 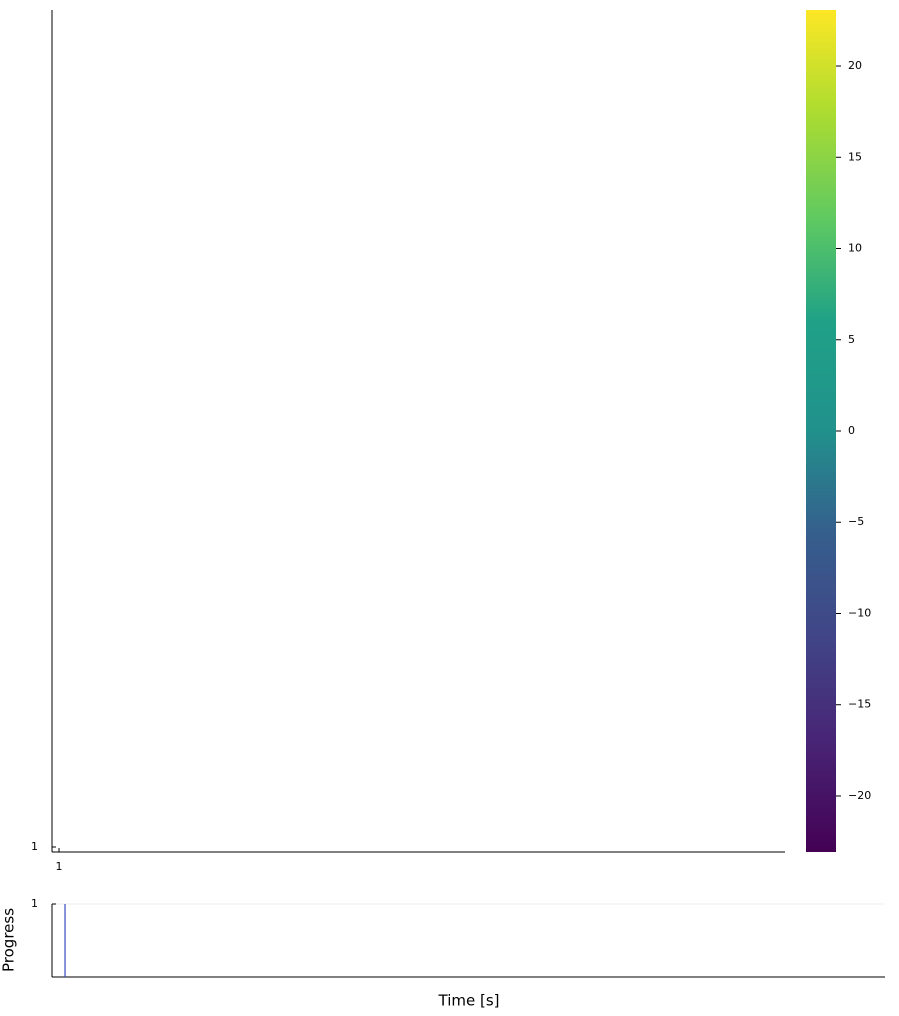 I want to click on colorbar-tick-label: 20, so click(x=855, y=65).